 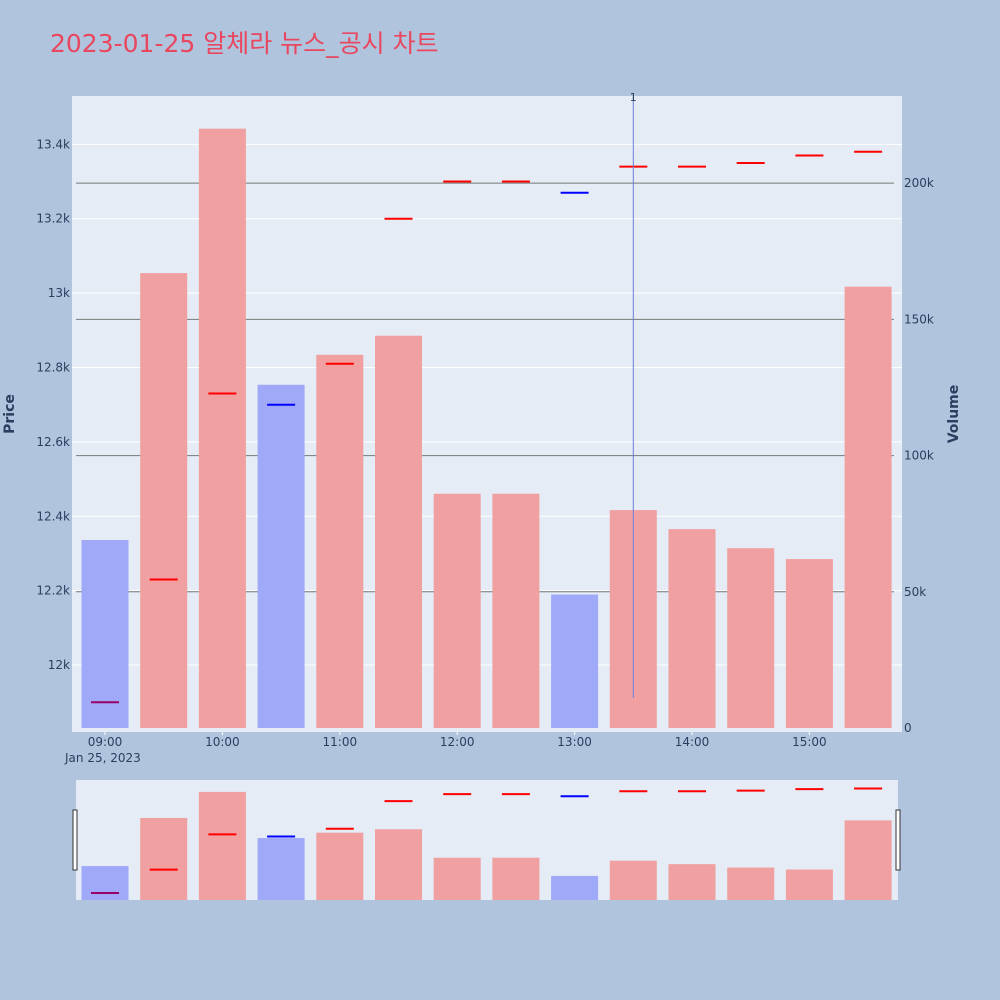 I want to click on price-tick-label: 12.4k, so click(x=53, y=516).